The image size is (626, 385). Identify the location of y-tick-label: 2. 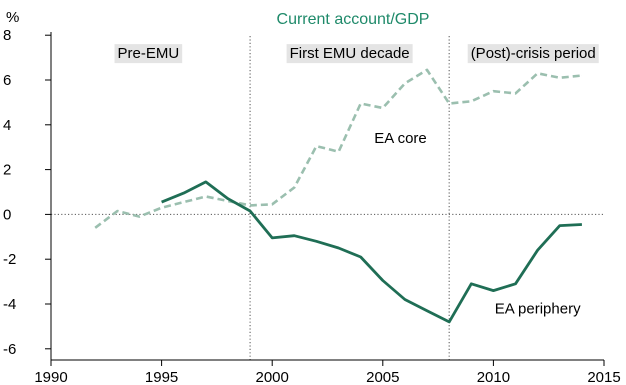
(7, 170).